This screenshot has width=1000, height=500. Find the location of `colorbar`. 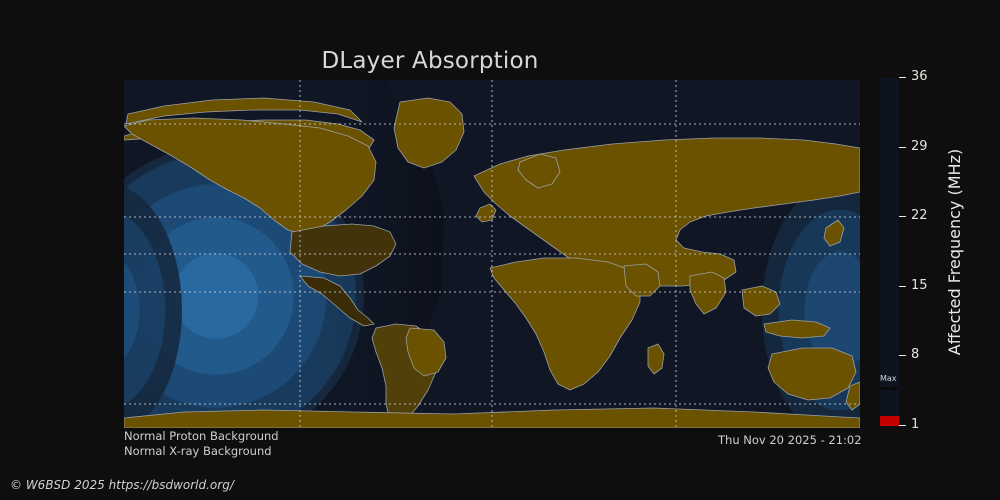

colorbar is located at coordinates (889, 252).